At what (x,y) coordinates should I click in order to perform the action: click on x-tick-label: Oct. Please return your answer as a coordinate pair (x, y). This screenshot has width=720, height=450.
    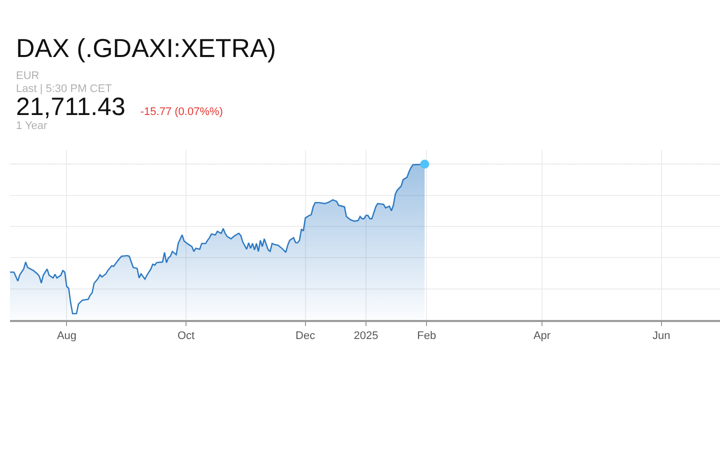
    Looking at the image, I should click on (186, 336).